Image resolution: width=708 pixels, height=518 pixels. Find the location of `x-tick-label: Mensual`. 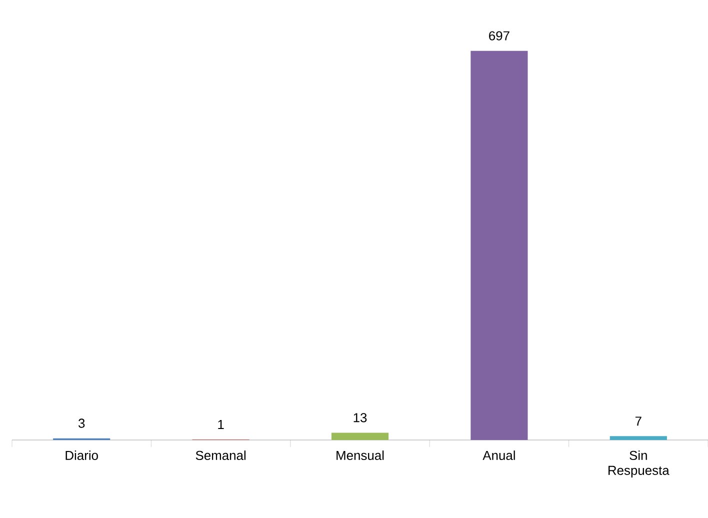

x-tick-label: Mensual is located at coordinates (360, 455).